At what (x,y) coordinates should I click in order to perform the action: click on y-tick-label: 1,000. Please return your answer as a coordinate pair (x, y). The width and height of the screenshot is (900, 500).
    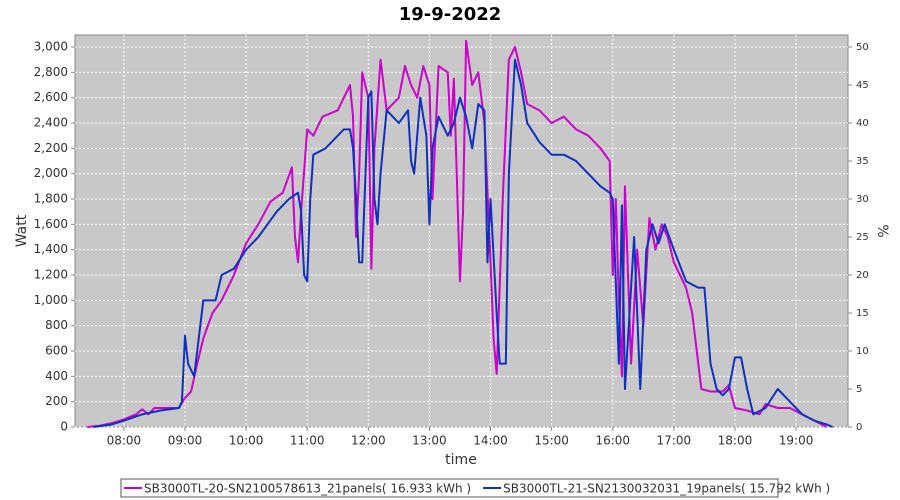
    Looking at the image, I should click on (51, 300).